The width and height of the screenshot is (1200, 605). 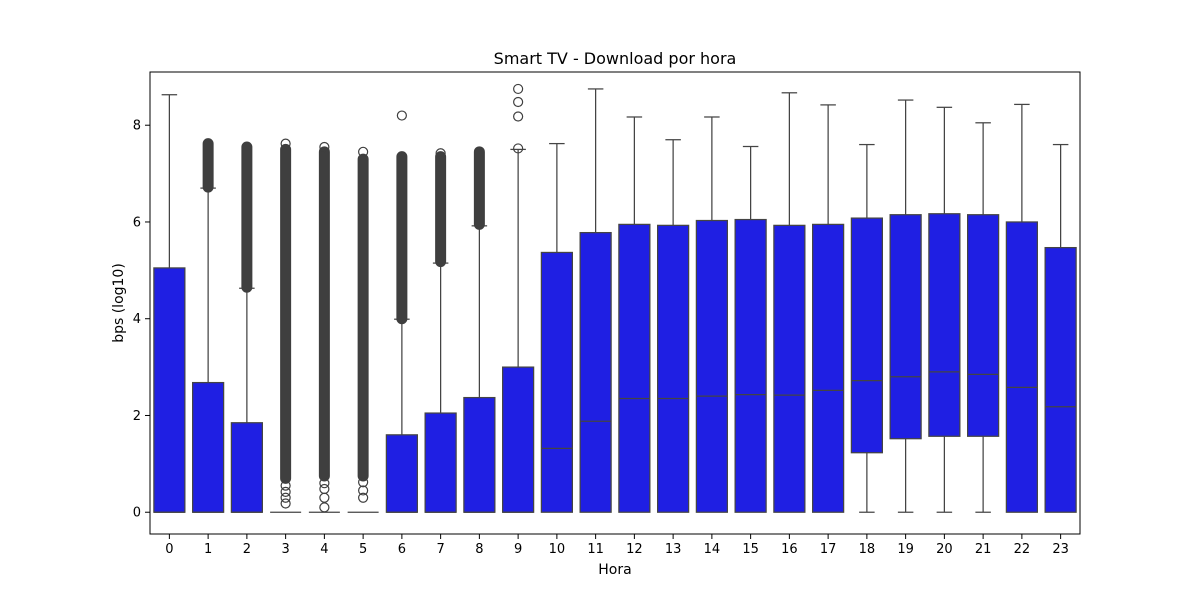 What do you see at coordinates (905, 549) in the screenshot?
I see `x-tick-label: 19` at bounding box center [905, 549].